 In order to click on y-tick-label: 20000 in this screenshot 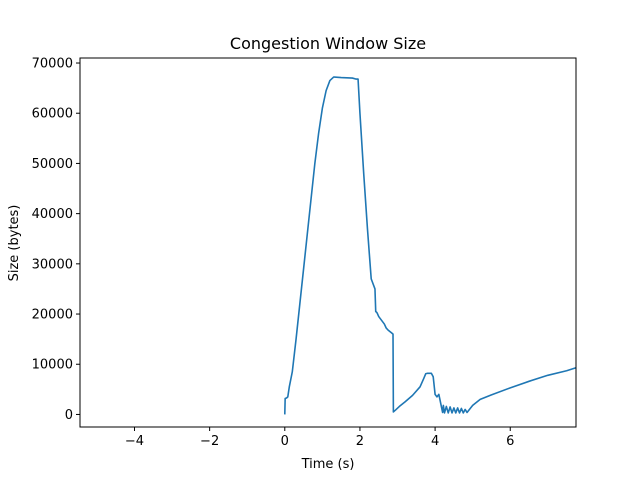, I will do `click(52, 315)`.